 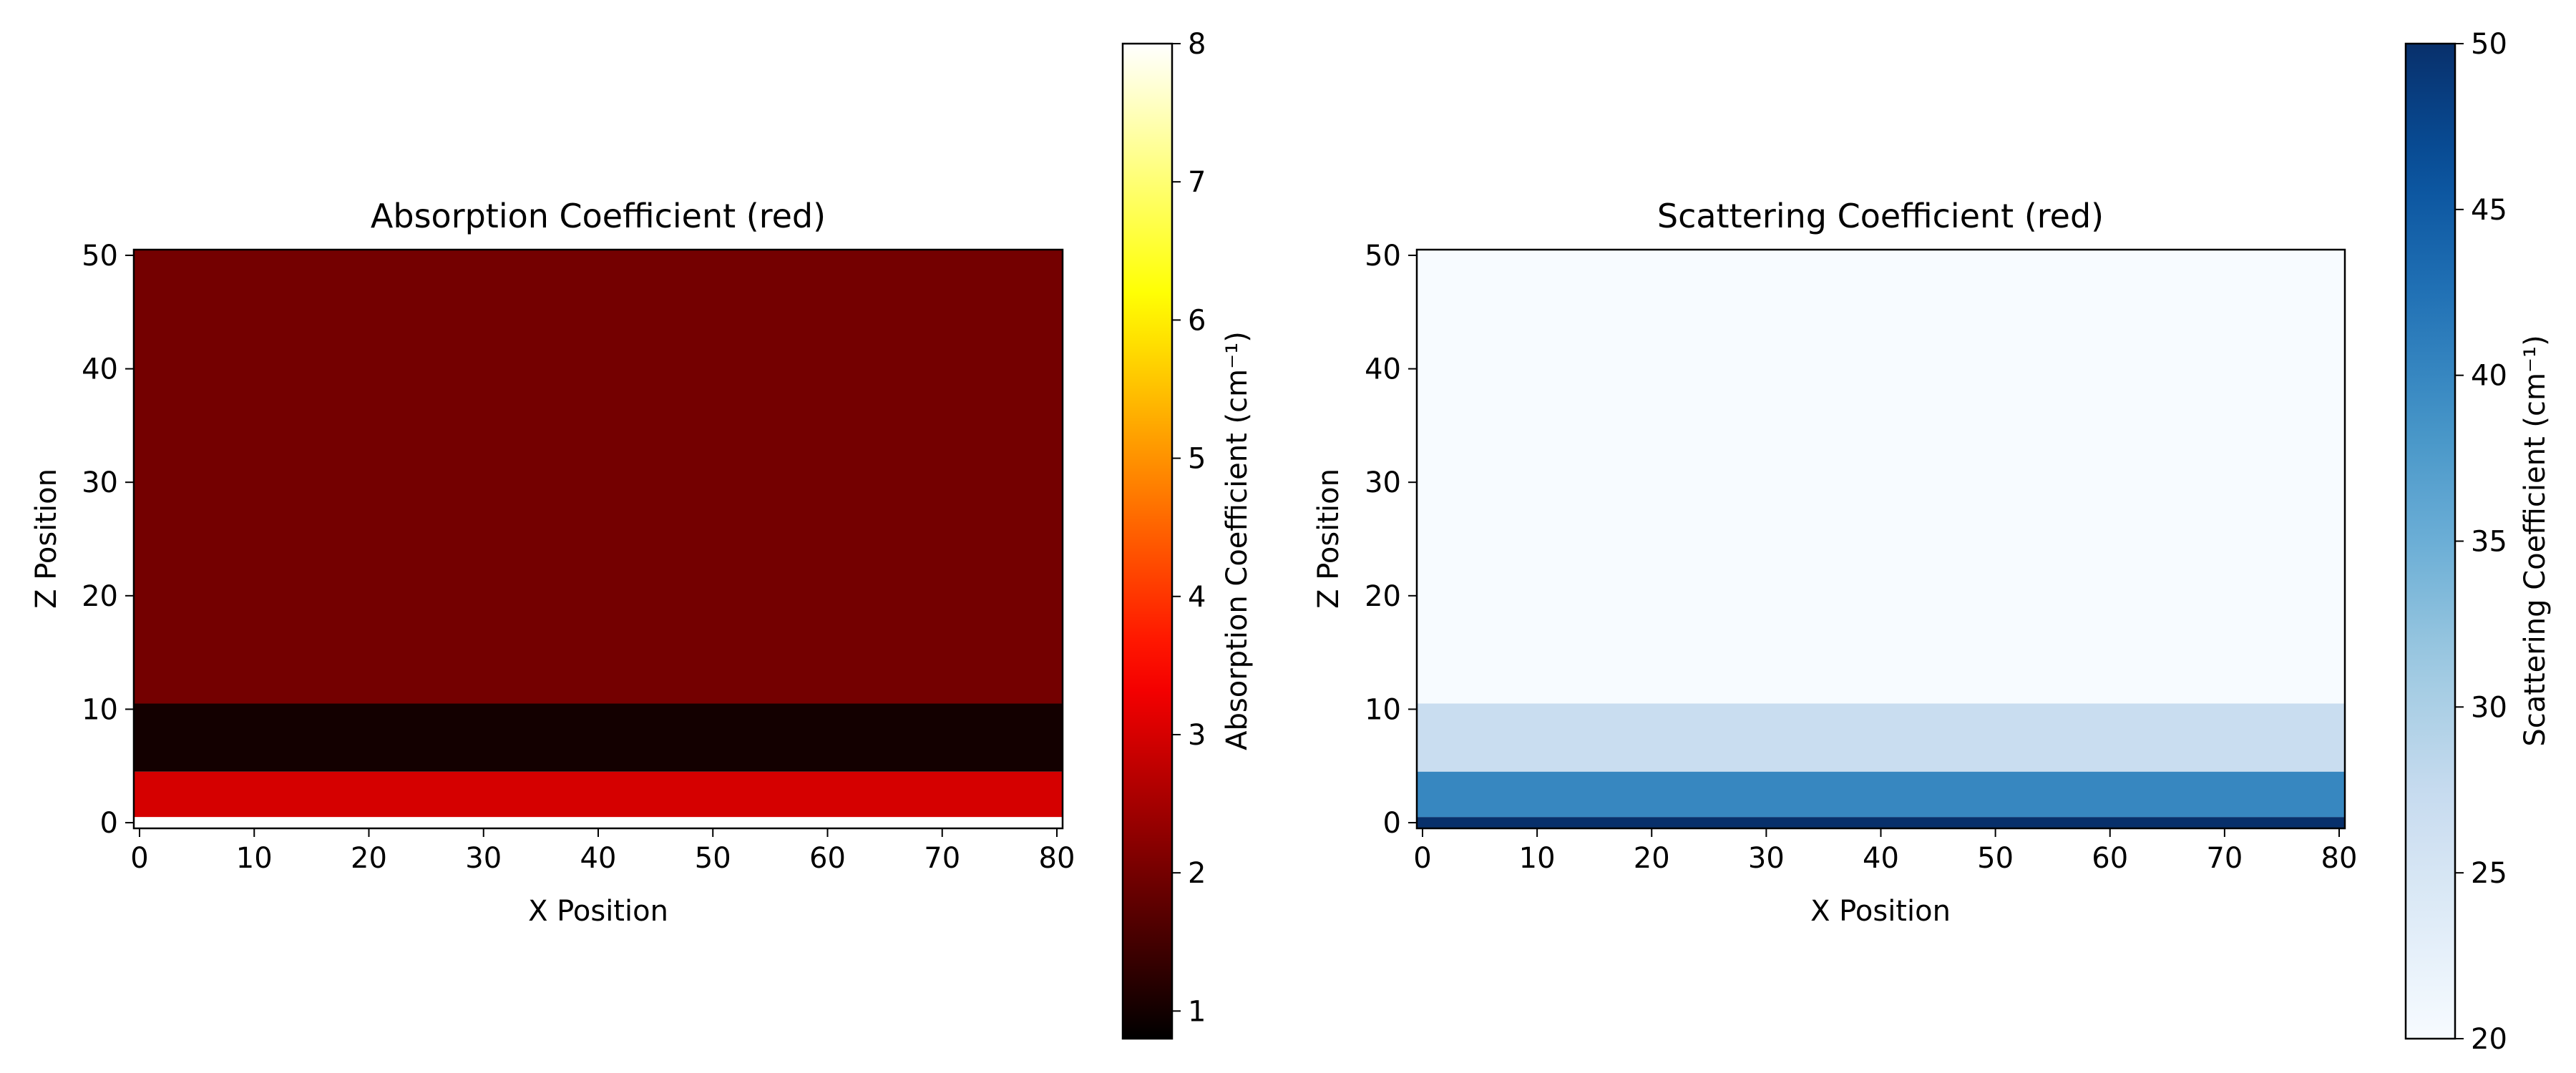 I want to click on absorption-y-tick-label: 10, so click(x=100, y=709).